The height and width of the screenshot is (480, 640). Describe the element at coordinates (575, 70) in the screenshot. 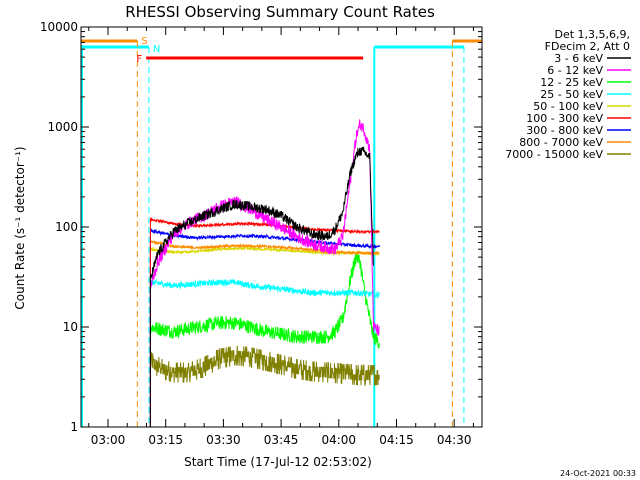

I see `legend-entry-label: 6 - 12 keV` at that location.